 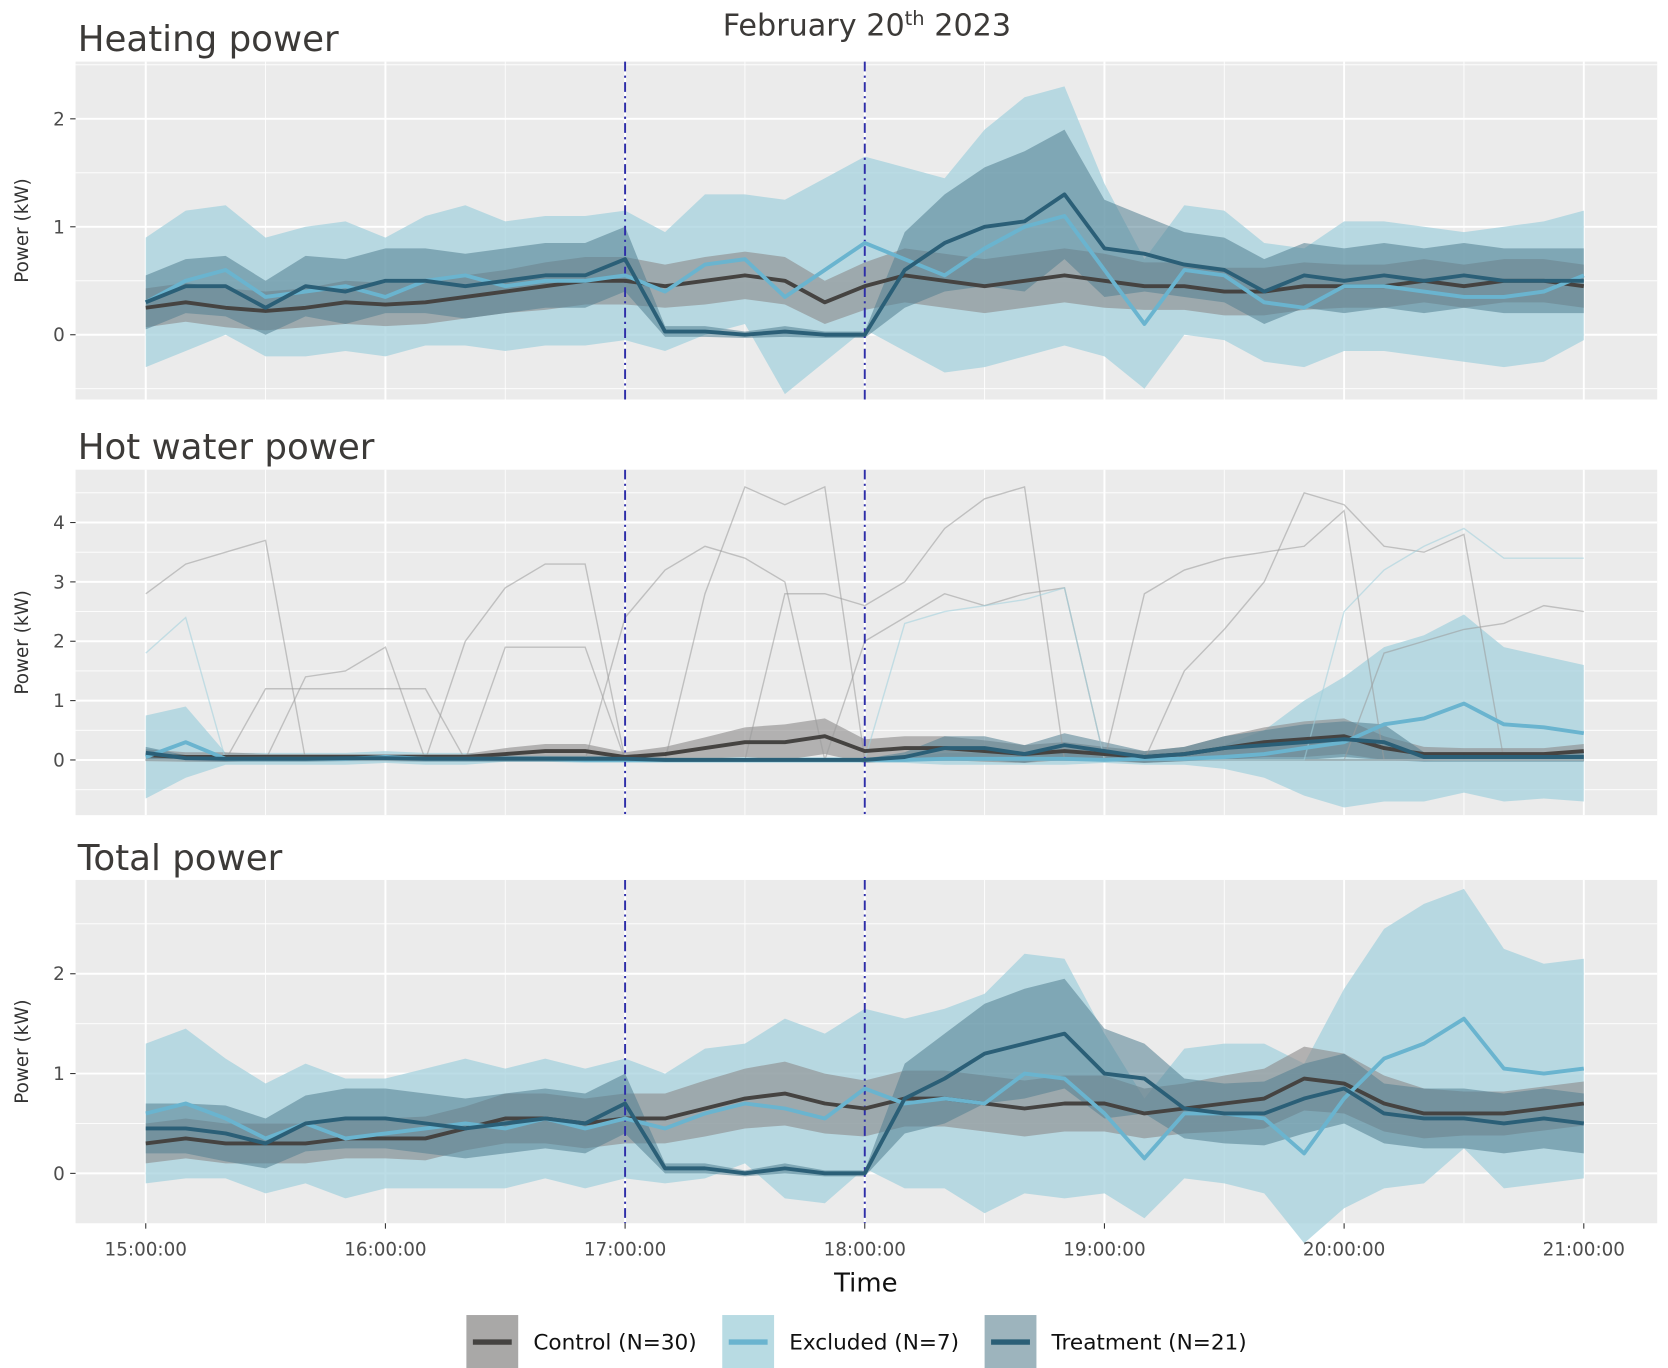 What do you see at coordinates (1104, 1250) in the screenshot?
I see `x-tick-label: 19:00:00` at bounding box center [1104, 1250].